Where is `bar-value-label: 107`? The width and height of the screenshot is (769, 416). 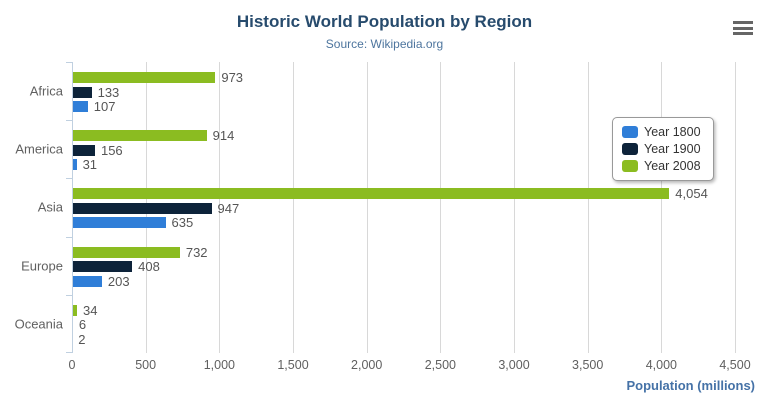 bar-value-label: 107 is located at coordinates (104, 106).